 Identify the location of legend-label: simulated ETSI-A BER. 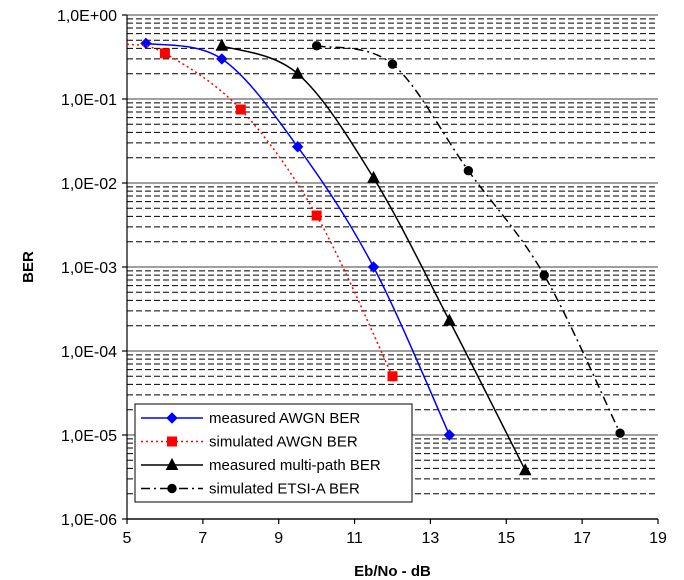
(284, 489).